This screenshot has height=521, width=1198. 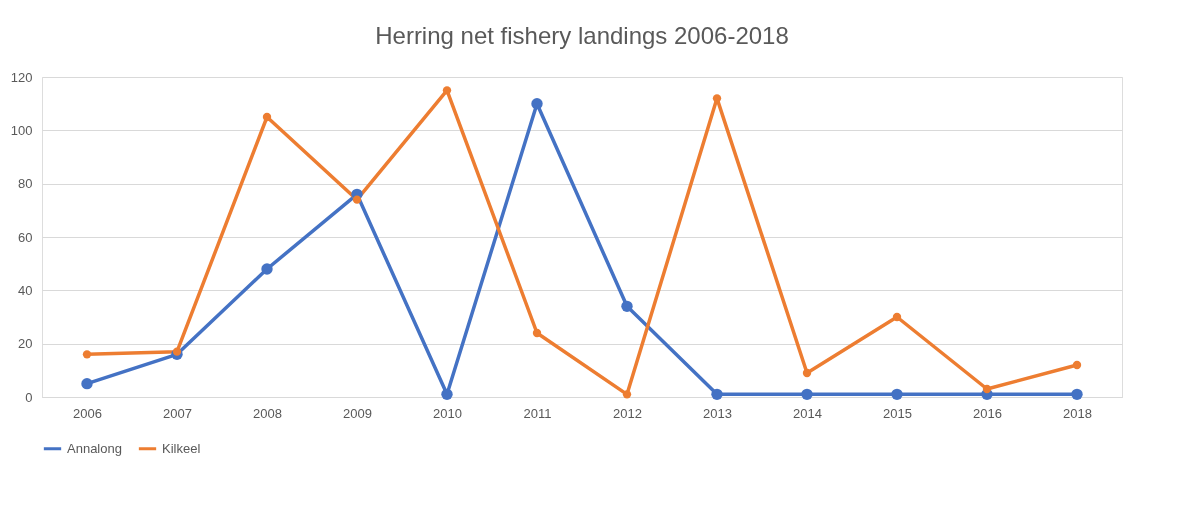 I want to click on x-tick-label: 2006, so click(x=87, y=413).